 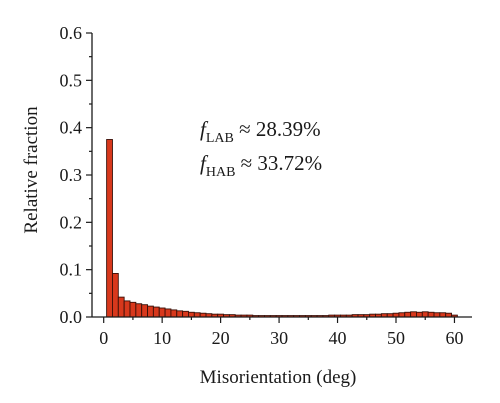 I want to click on x-tick-label: 60, so click(x=454, y=338).